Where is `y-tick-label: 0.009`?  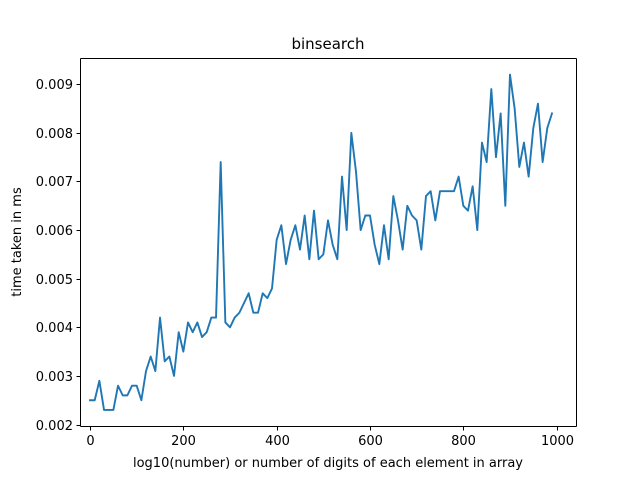 y-tick-label: 0.009 is located at coordinates (54, 85).